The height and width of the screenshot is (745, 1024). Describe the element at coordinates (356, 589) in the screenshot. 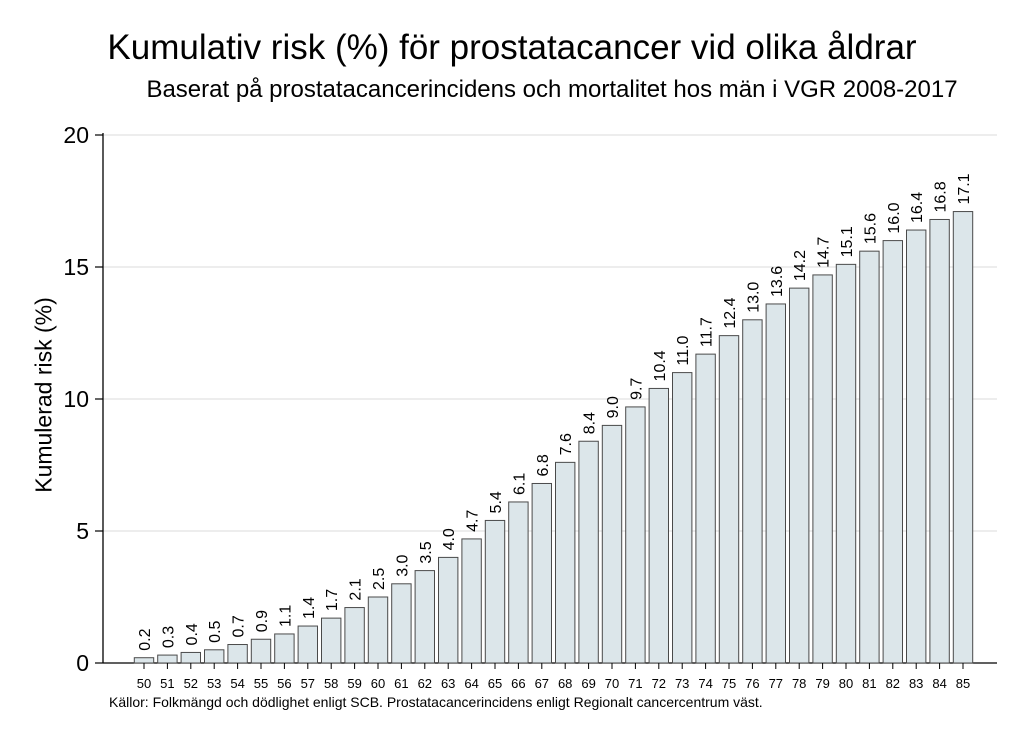

I see `bar-value-label: 2.1` at that location.